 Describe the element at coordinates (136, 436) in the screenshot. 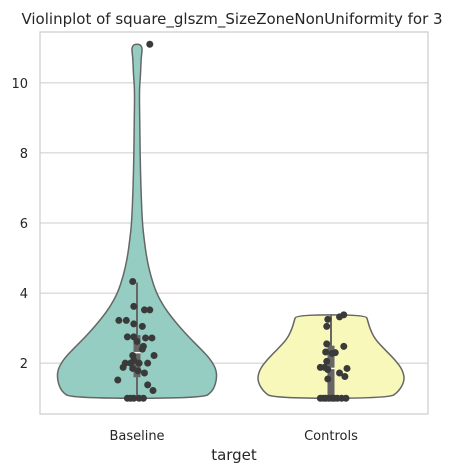

I see `x-tick-label-baseline: Baseline` at that location.